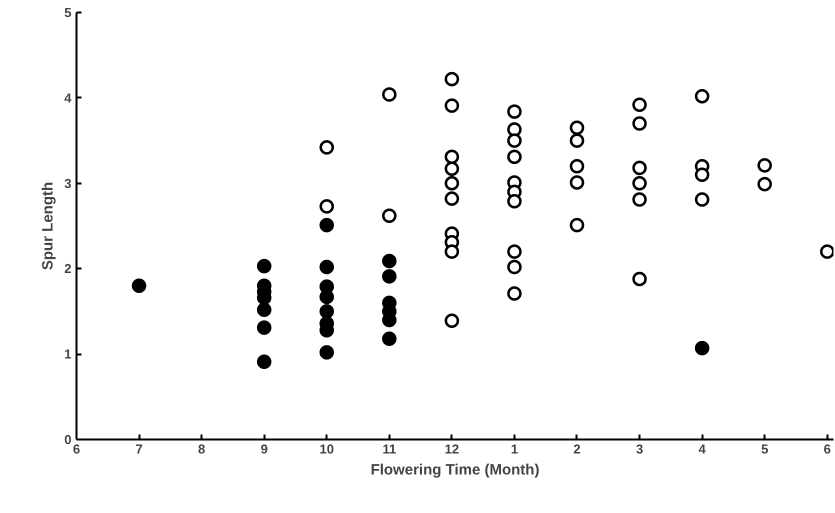 The height and width of the screenshot is (513, 835). I want to click on y-tick-label: 2, so click(68, 268).